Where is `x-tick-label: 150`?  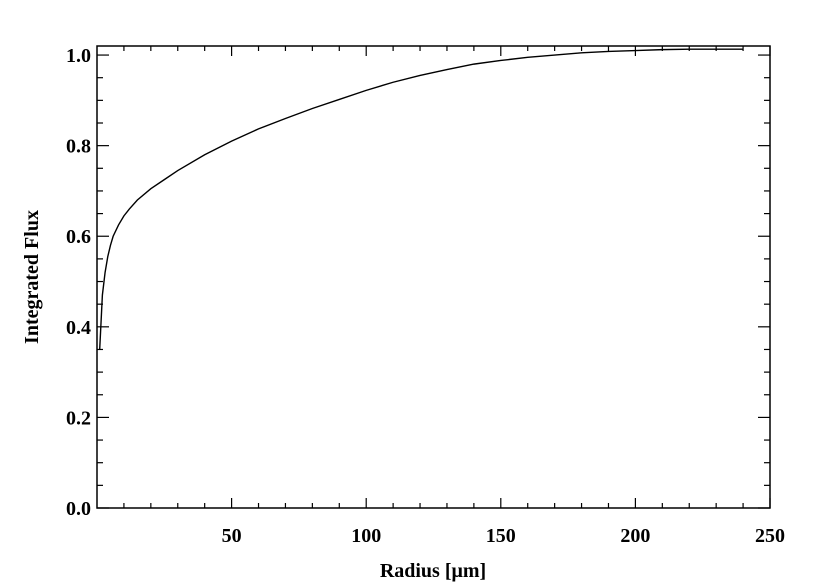 x-tick-label: 150 is located at coordinates (501, 536).